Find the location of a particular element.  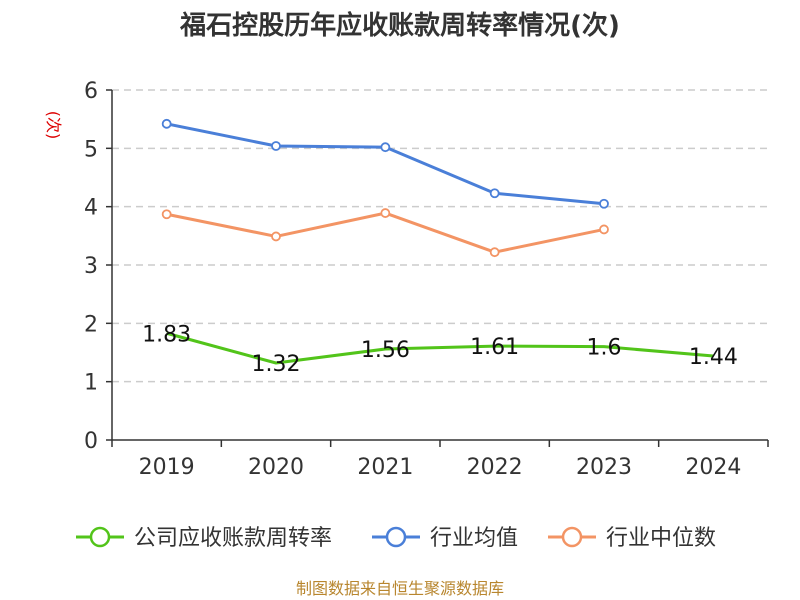

y-axis-label: (次) is located at coordinates (53, 125).